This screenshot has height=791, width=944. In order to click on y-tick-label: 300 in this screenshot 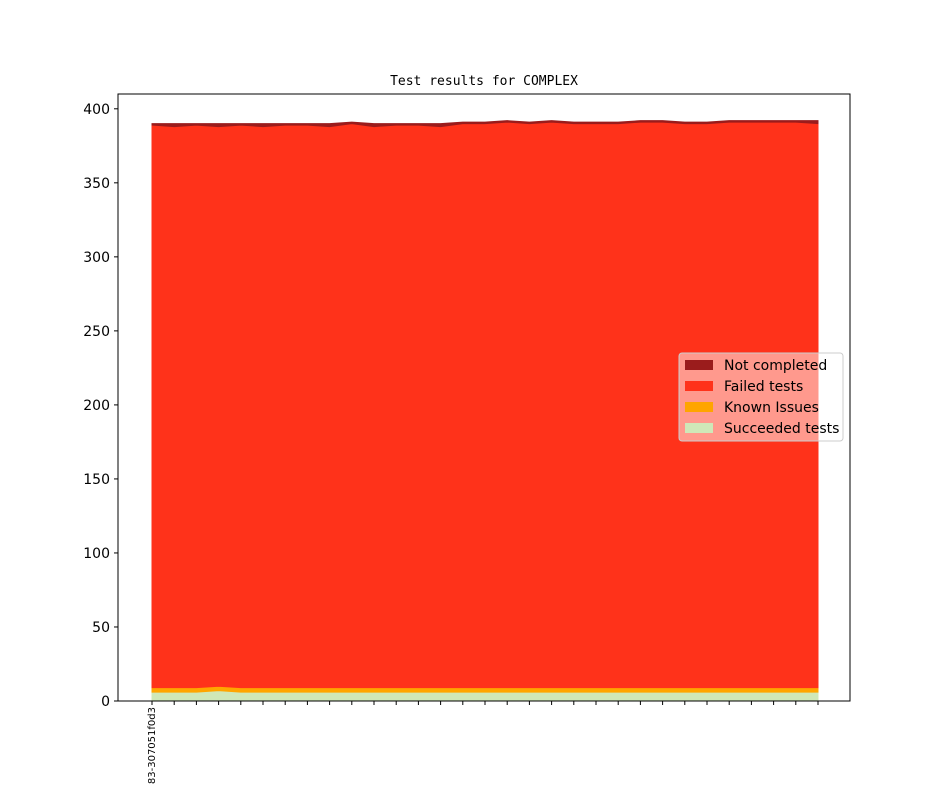, I will do `click(96, 258)`.